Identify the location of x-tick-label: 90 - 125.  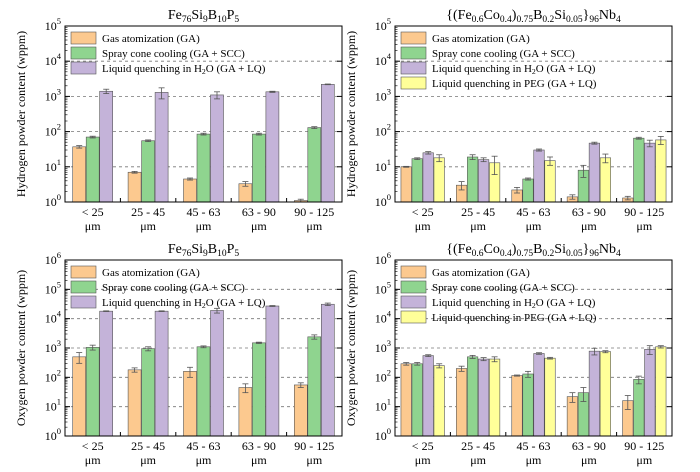
(644, 446).